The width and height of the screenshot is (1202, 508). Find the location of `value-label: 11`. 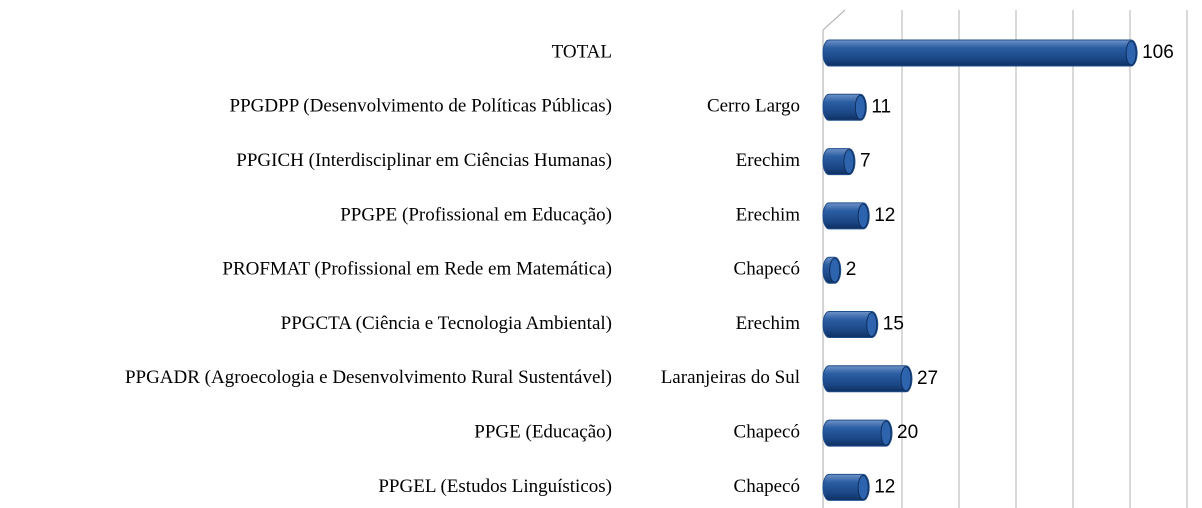

value-label: 11 is located at coordinates (881, 106).